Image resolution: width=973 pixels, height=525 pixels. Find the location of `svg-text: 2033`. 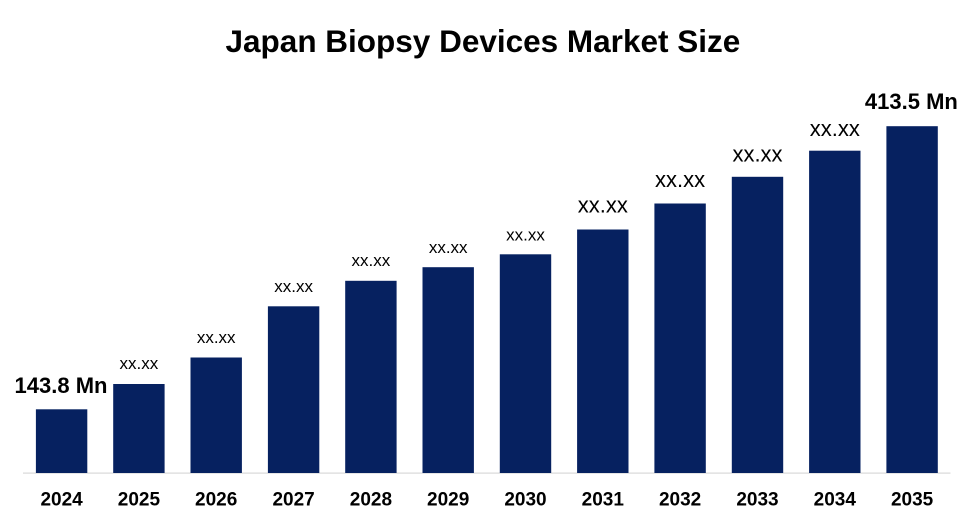

svg-text: 2033 is located at coordinates (757, 500).